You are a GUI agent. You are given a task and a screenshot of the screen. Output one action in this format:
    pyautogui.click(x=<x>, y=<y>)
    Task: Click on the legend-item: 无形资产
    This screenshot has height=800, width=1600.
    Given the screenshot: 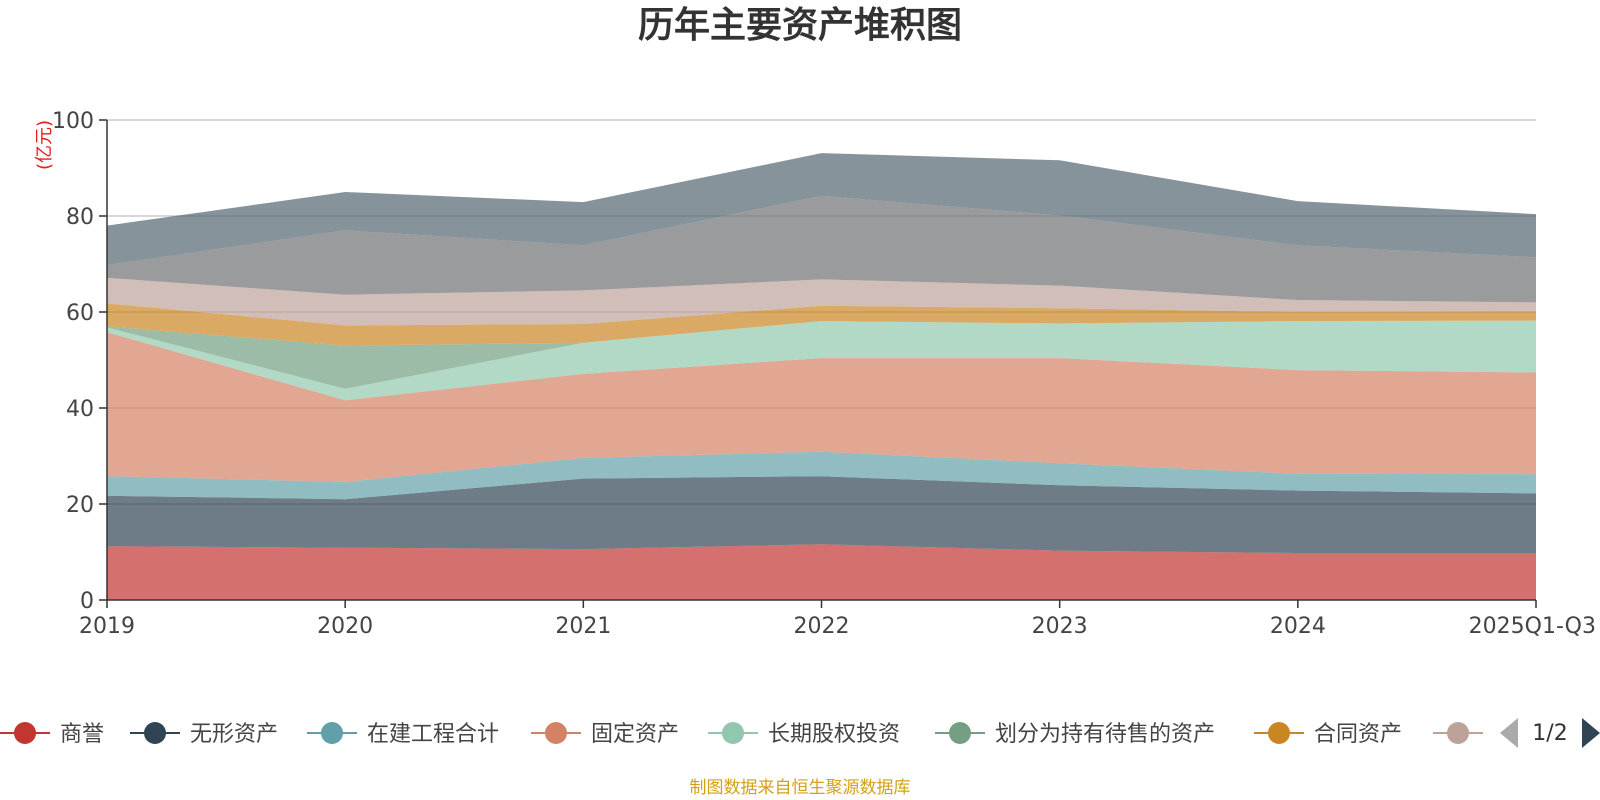 What is the action you would take?
    pyautogui.click(x=204, y=734)
    